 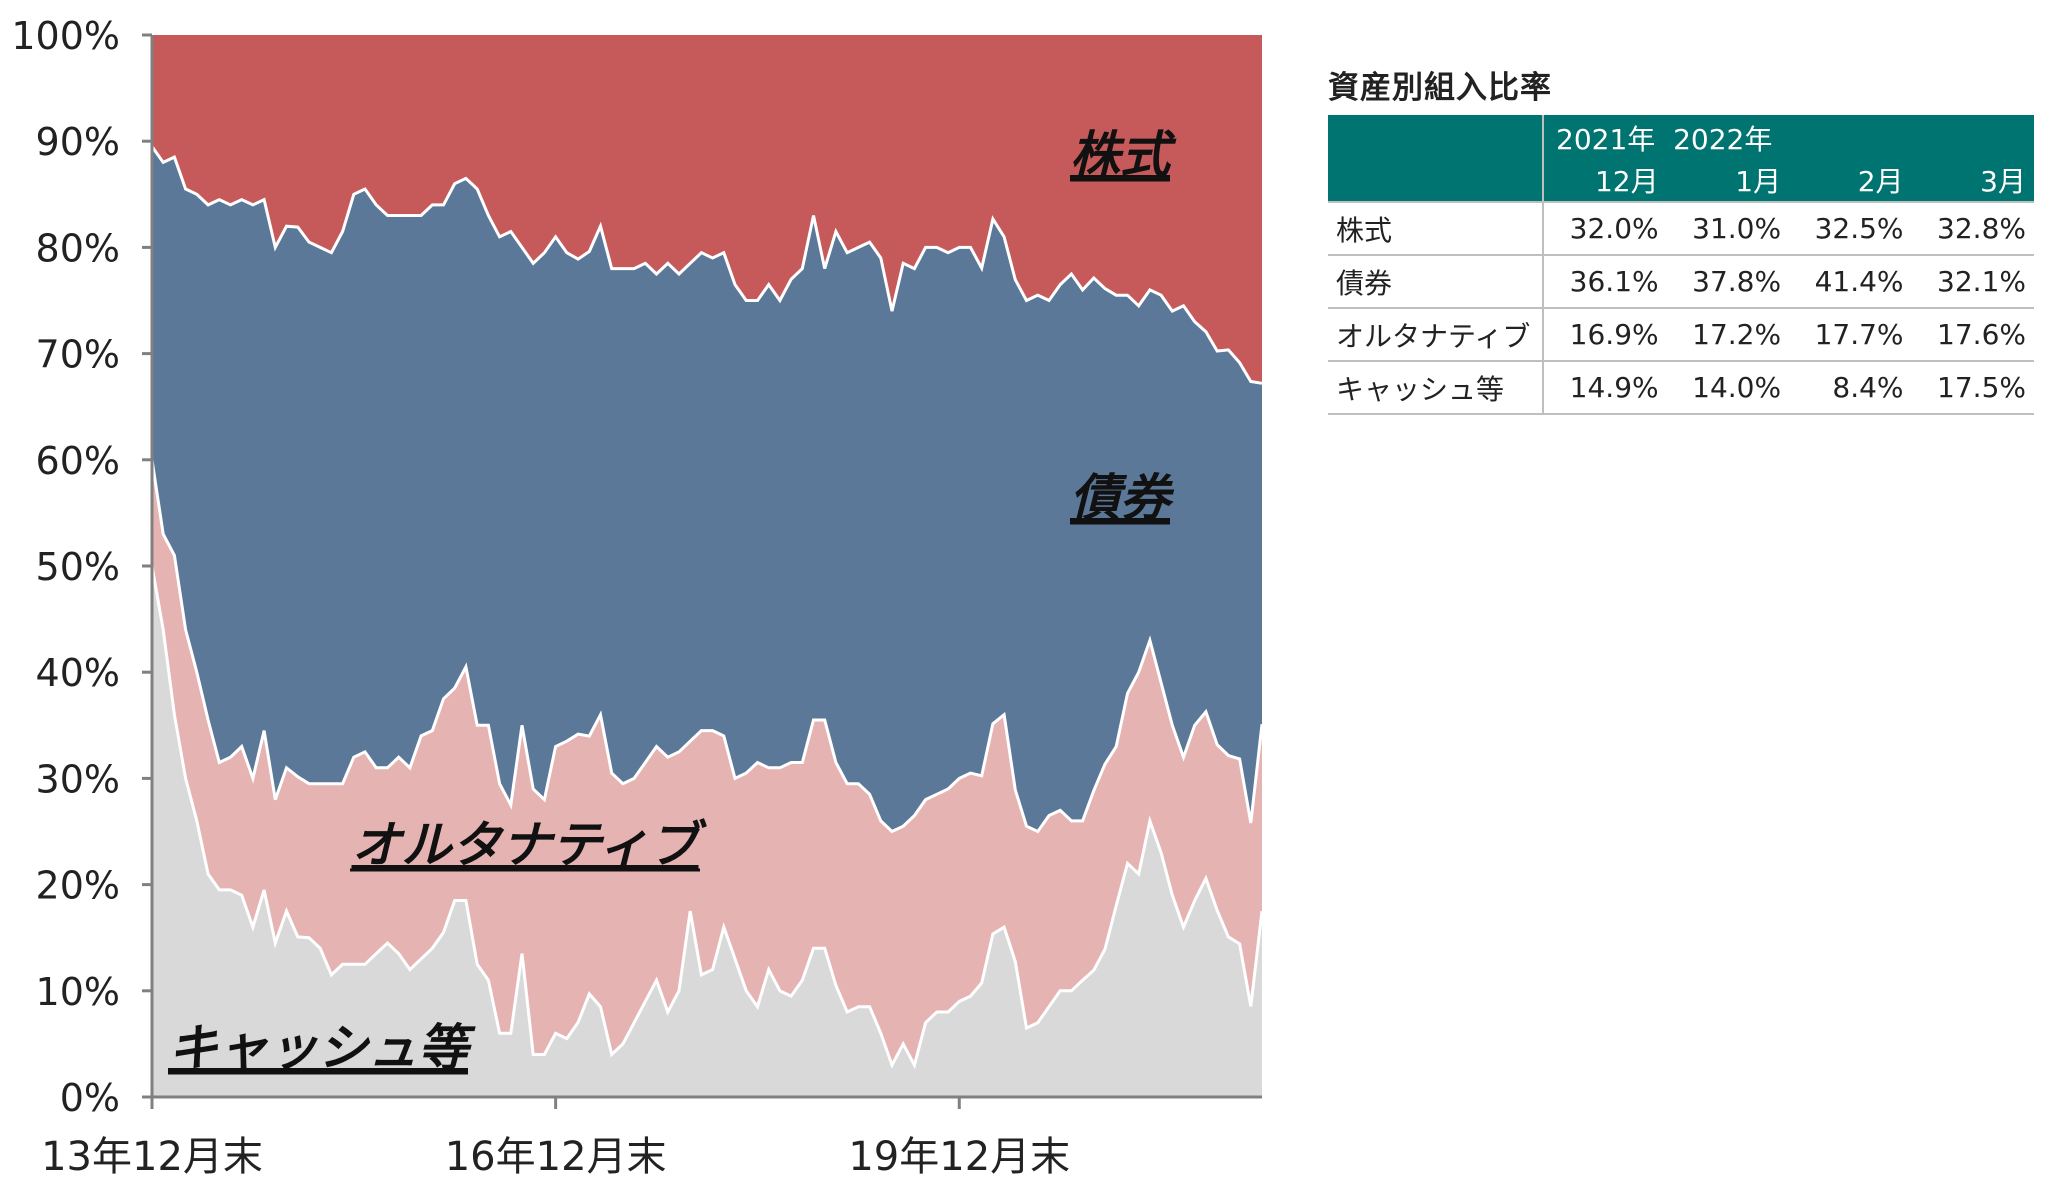 I want to click on cell: 36.1%, so click(x=1605, y=282).